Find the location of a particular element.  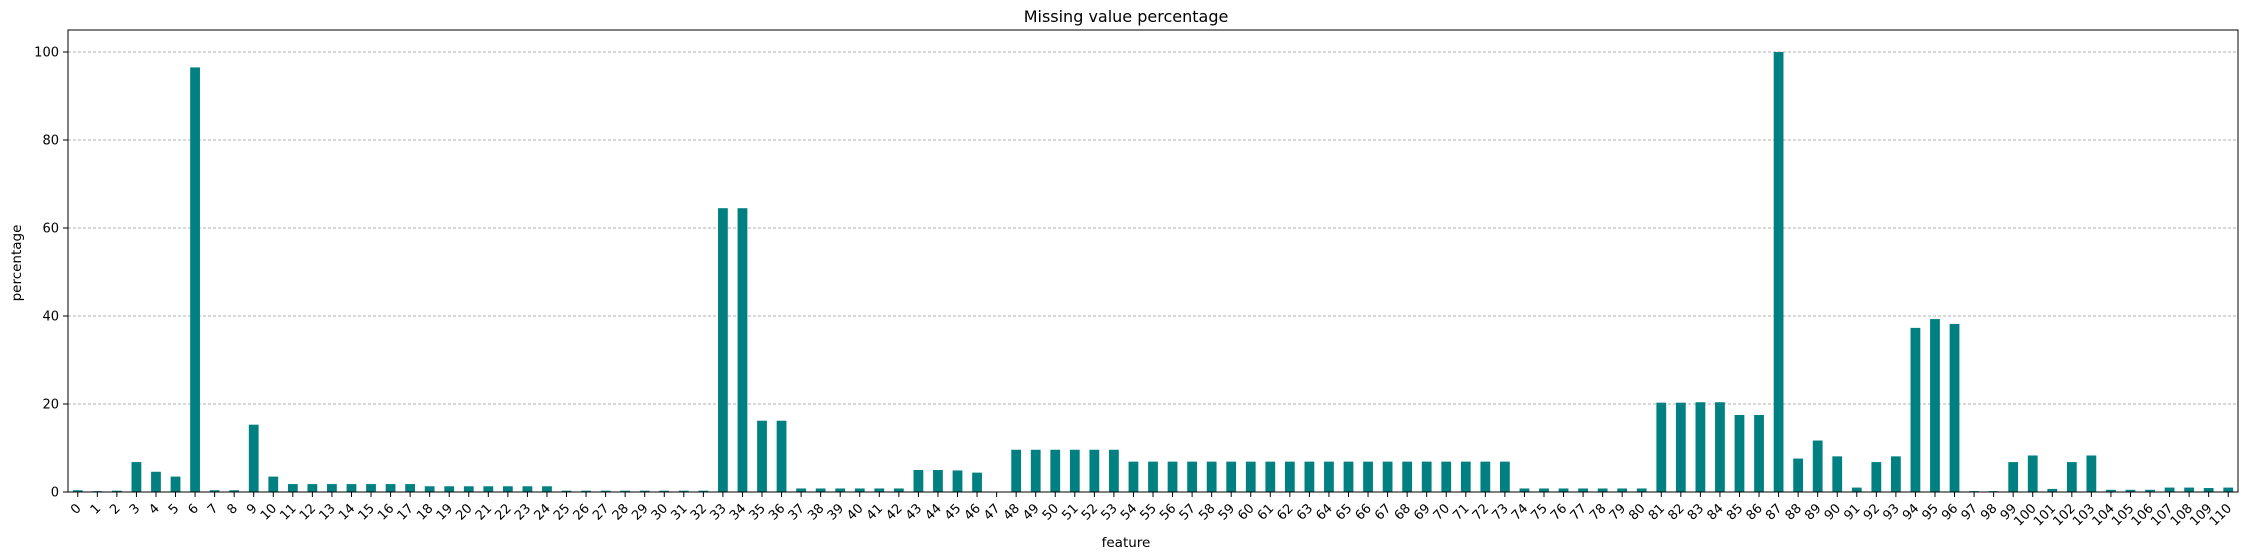

y-tick-label: 0 is located at coordinates (55, 493).